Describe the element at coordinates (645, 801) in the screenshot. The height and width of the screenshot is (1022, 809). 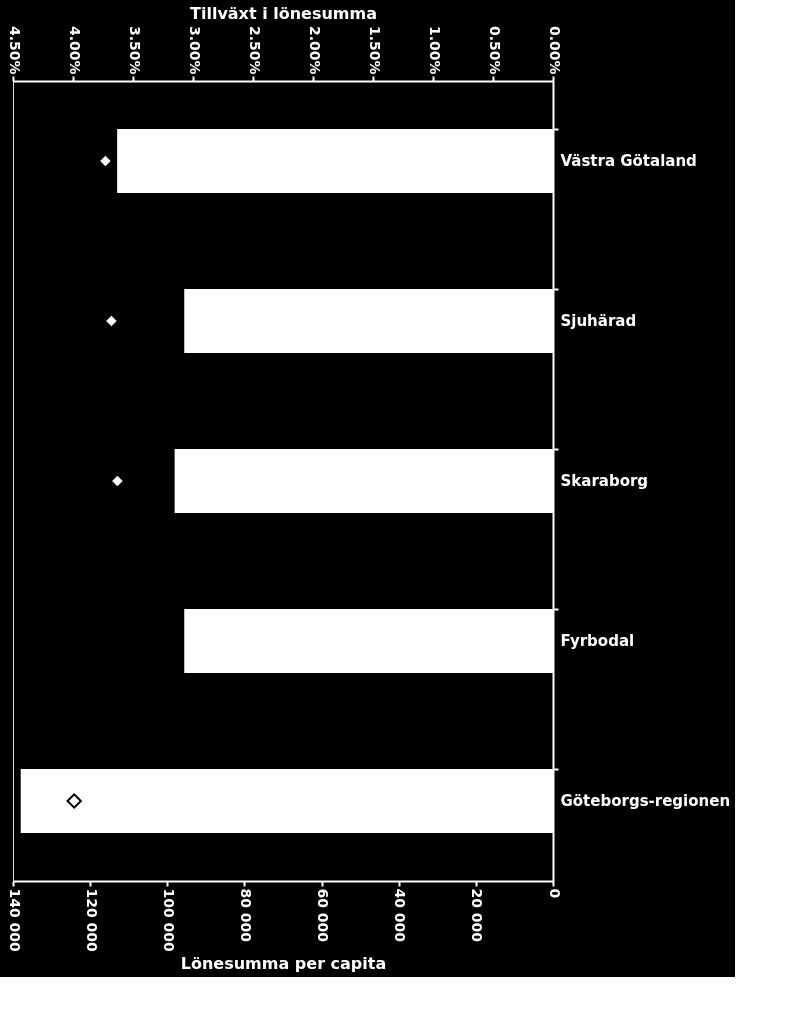
I see `y-tick-label: Göteborgs-regionen` at that location.